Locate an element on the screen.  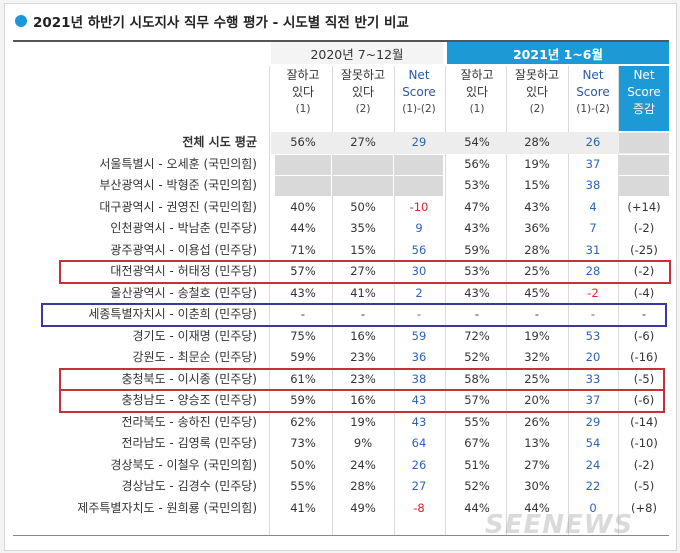
row-label: 광주광역시 - 이용섭 (민주당) is located at coordinates (183, 249).